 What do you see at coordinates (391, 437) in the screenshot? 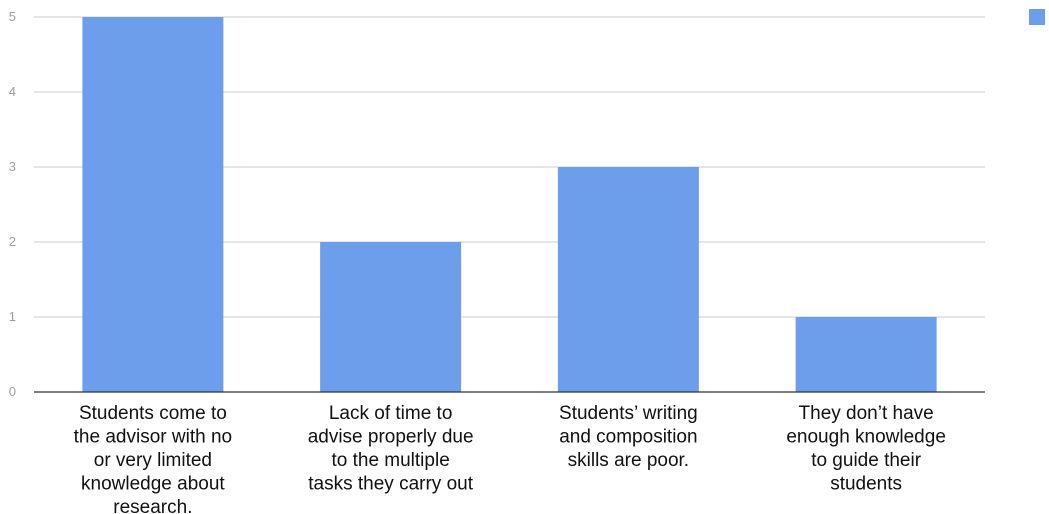
I see `x-tick-label-line: advise properly due` at bounding box center [391, 437].